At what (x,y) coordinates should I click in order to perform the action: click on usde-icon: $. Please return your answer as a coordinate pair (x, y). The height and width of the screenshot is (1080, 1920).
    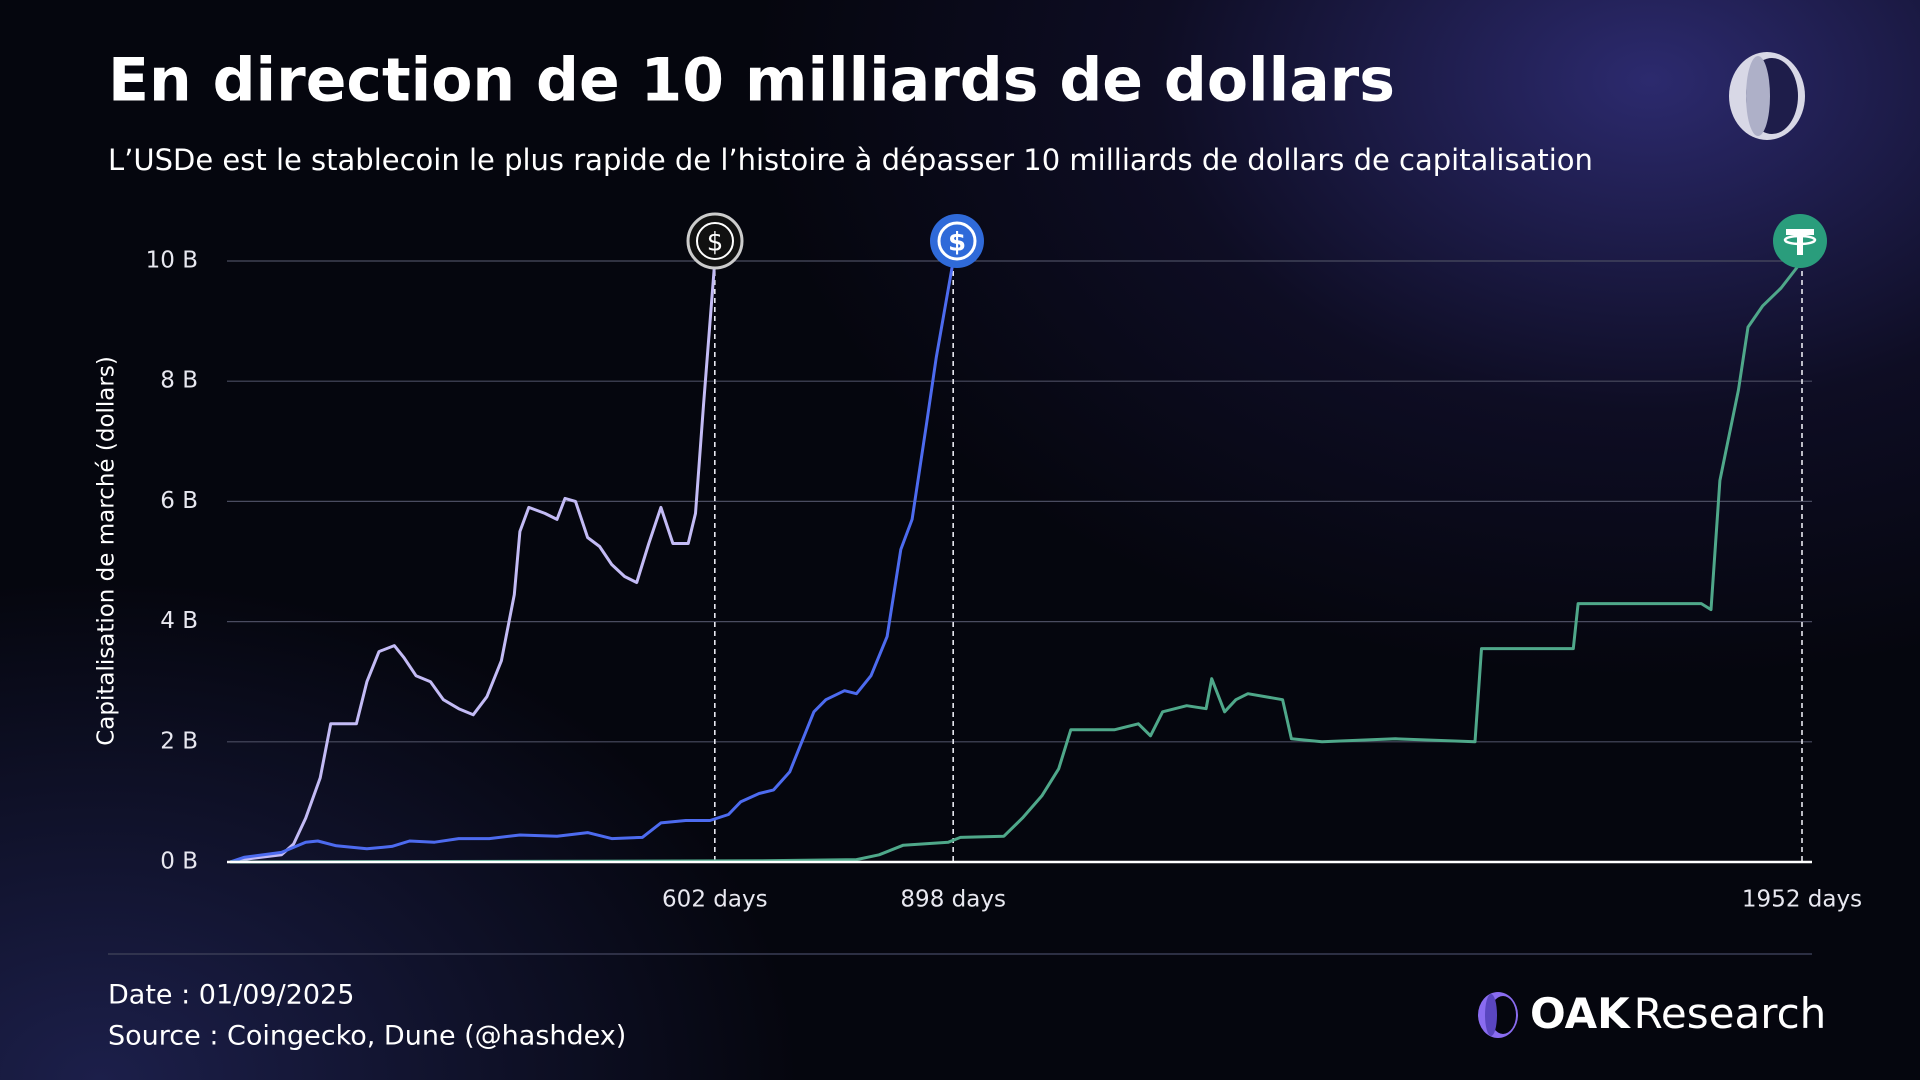
    Looking at the image, I should click on (715, 241).